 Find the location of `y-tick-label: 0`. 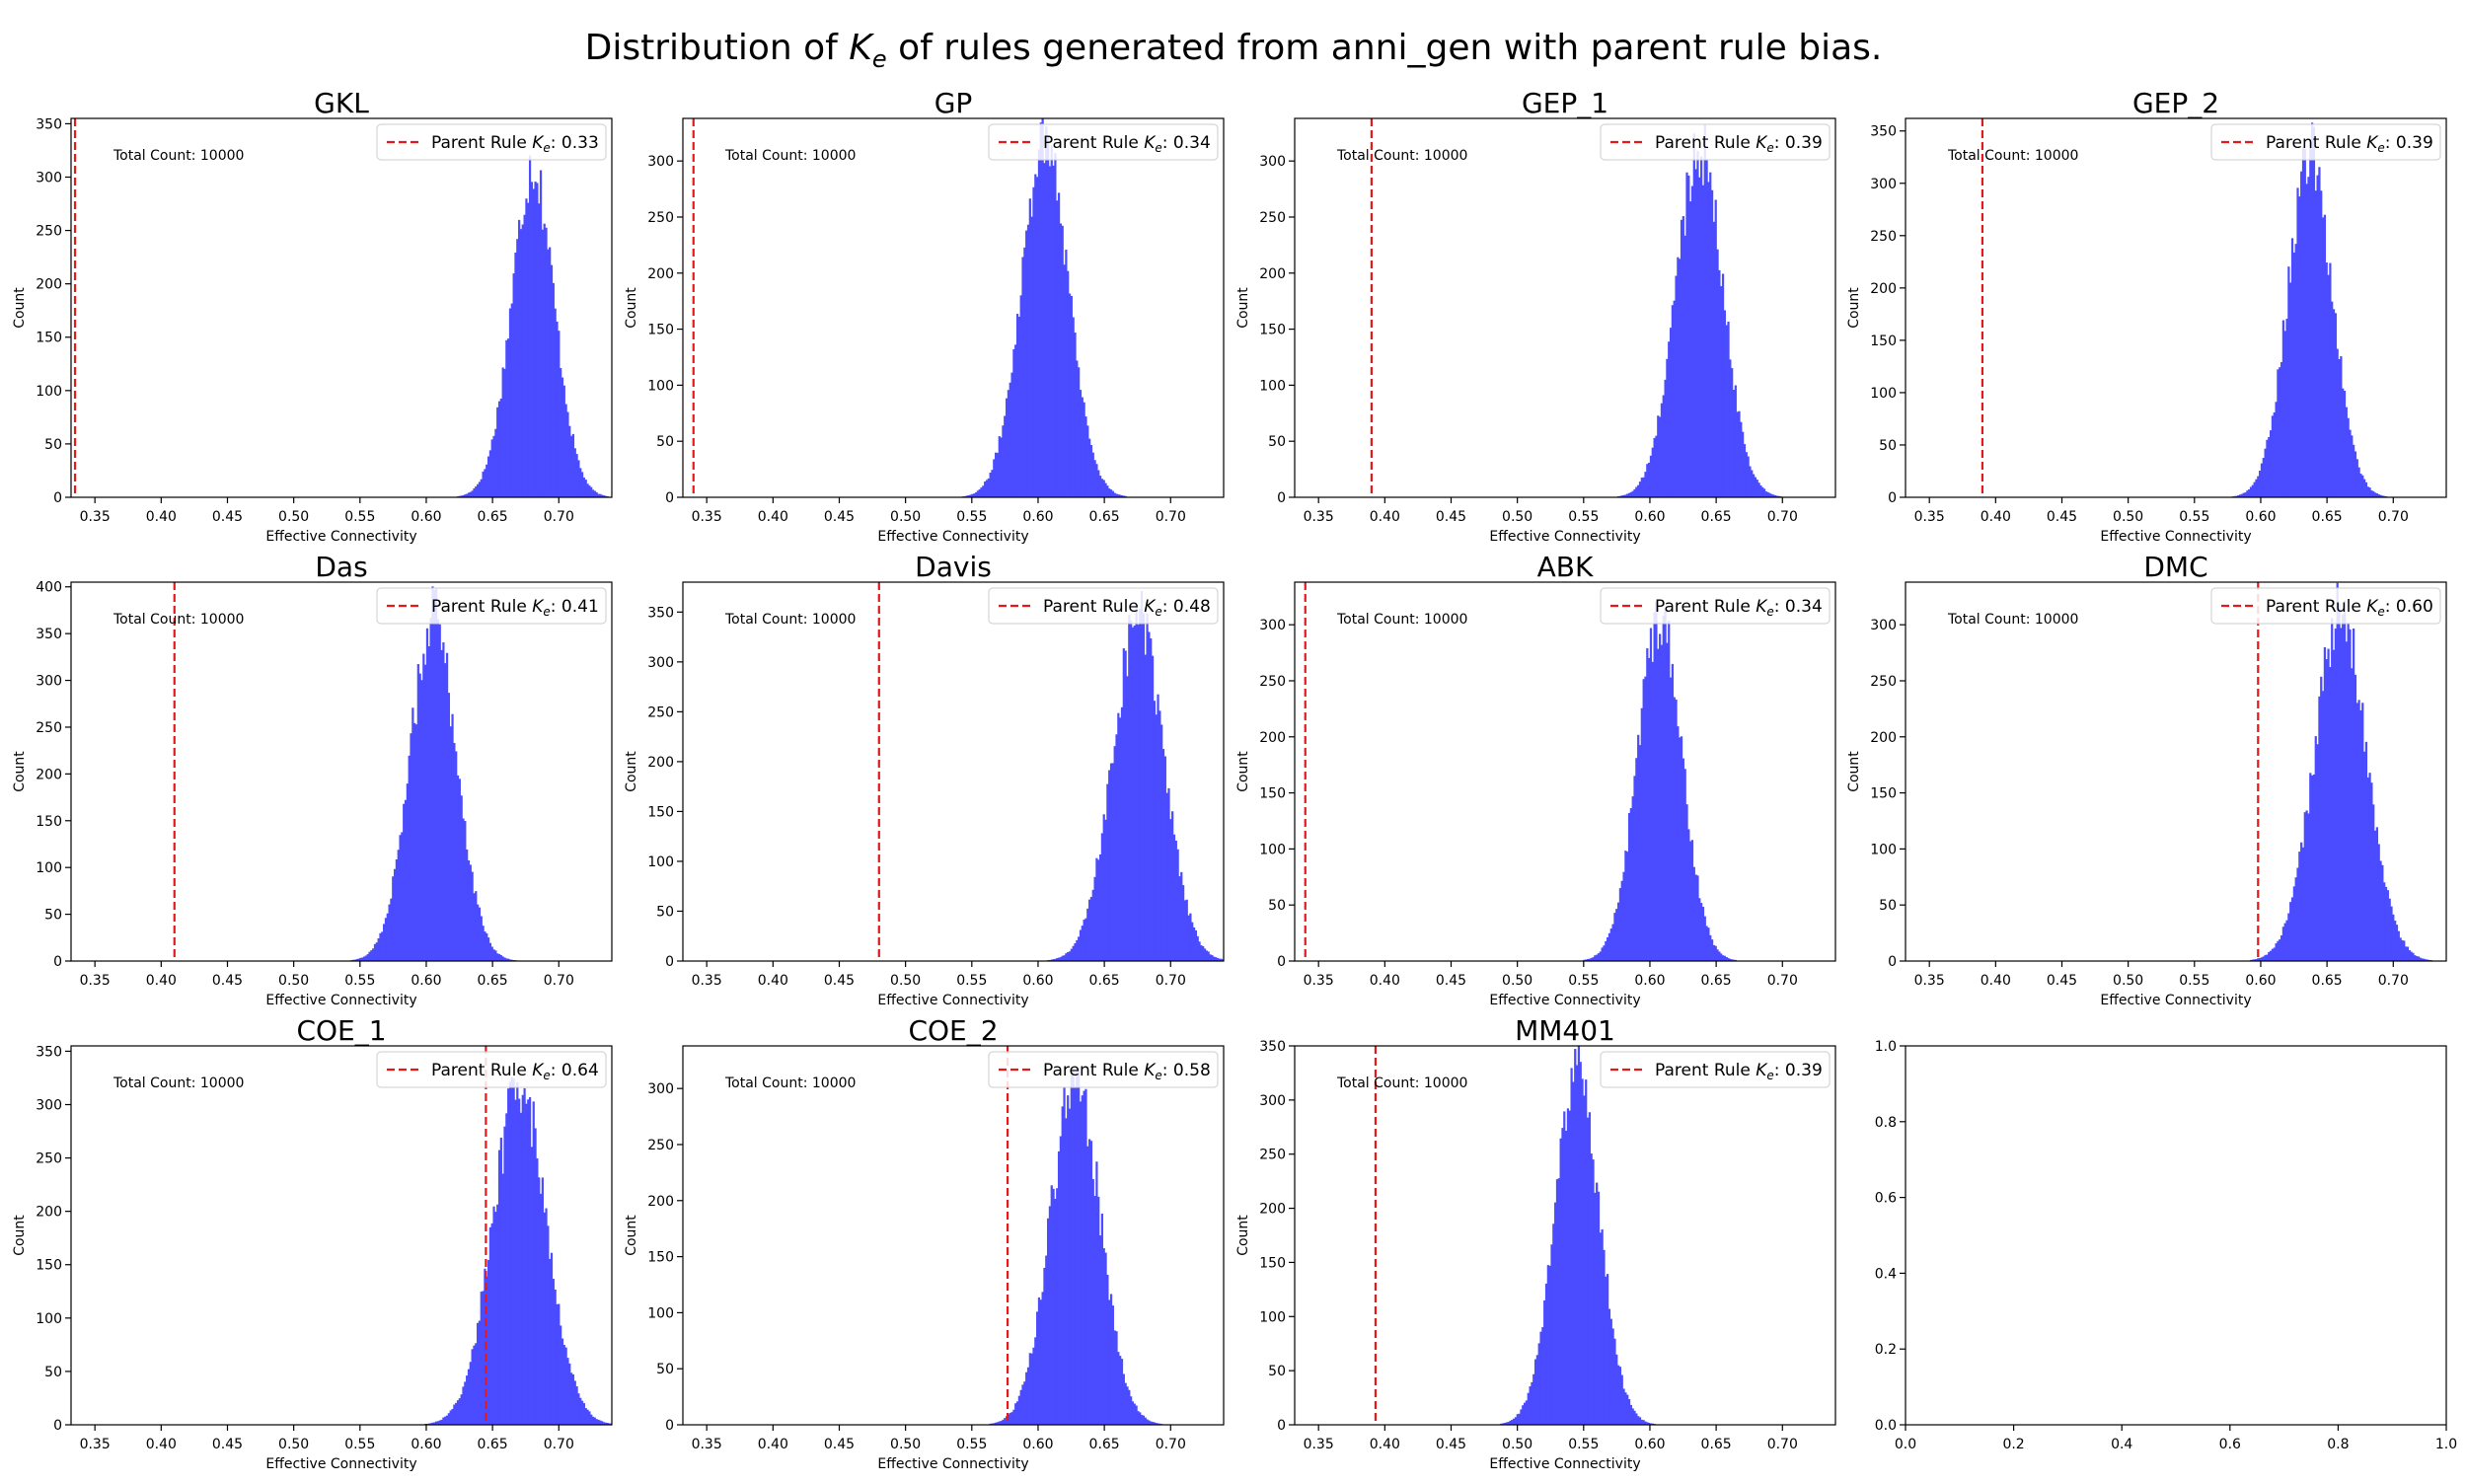

y-tick-label: 0 is located at coordinates (1892, 962).